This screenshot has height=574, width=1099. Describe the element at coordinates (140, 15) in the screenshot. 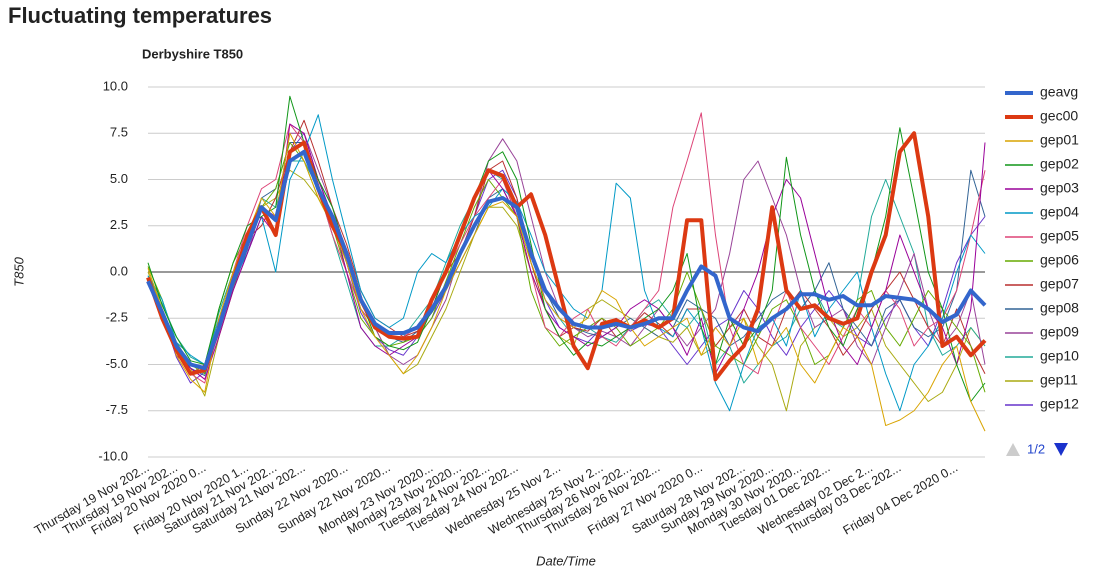

I see `page-title: Fluctuating temperatures` at that location.